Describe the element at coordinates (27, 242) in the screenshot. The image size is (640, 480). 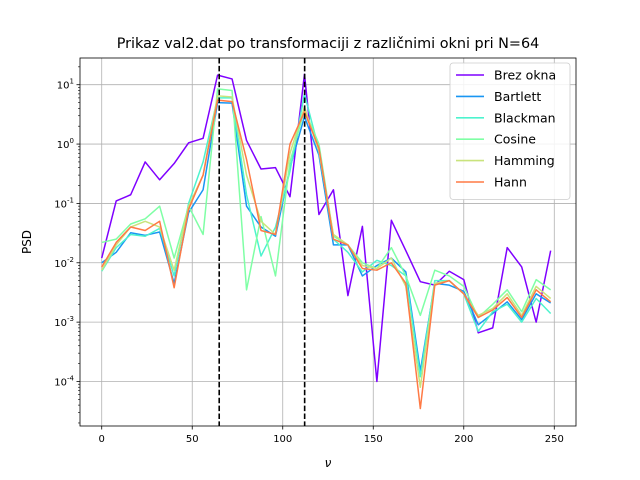
I see `y-axis-label: PSD` at that location.